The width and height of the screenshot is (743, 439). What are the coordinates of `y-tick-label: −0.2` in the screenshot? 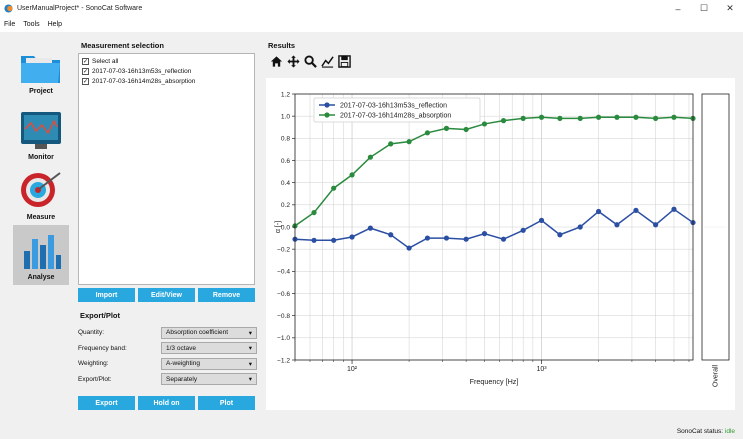 It's located at (283, 249).